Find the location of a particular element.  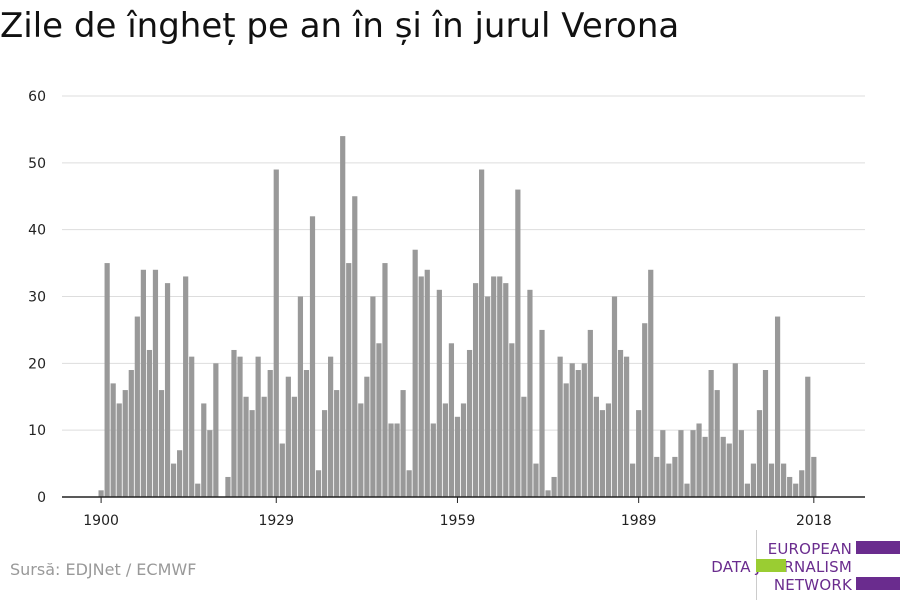

logo-line-european: EUROPEAN is located at coordinates (809, 549).